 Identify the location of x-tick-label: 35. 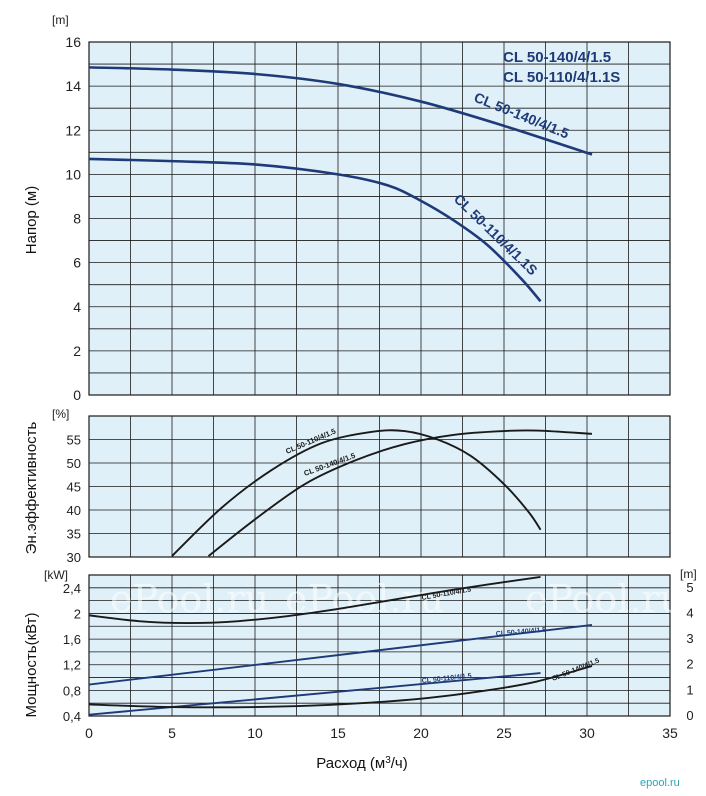
(670, 733).